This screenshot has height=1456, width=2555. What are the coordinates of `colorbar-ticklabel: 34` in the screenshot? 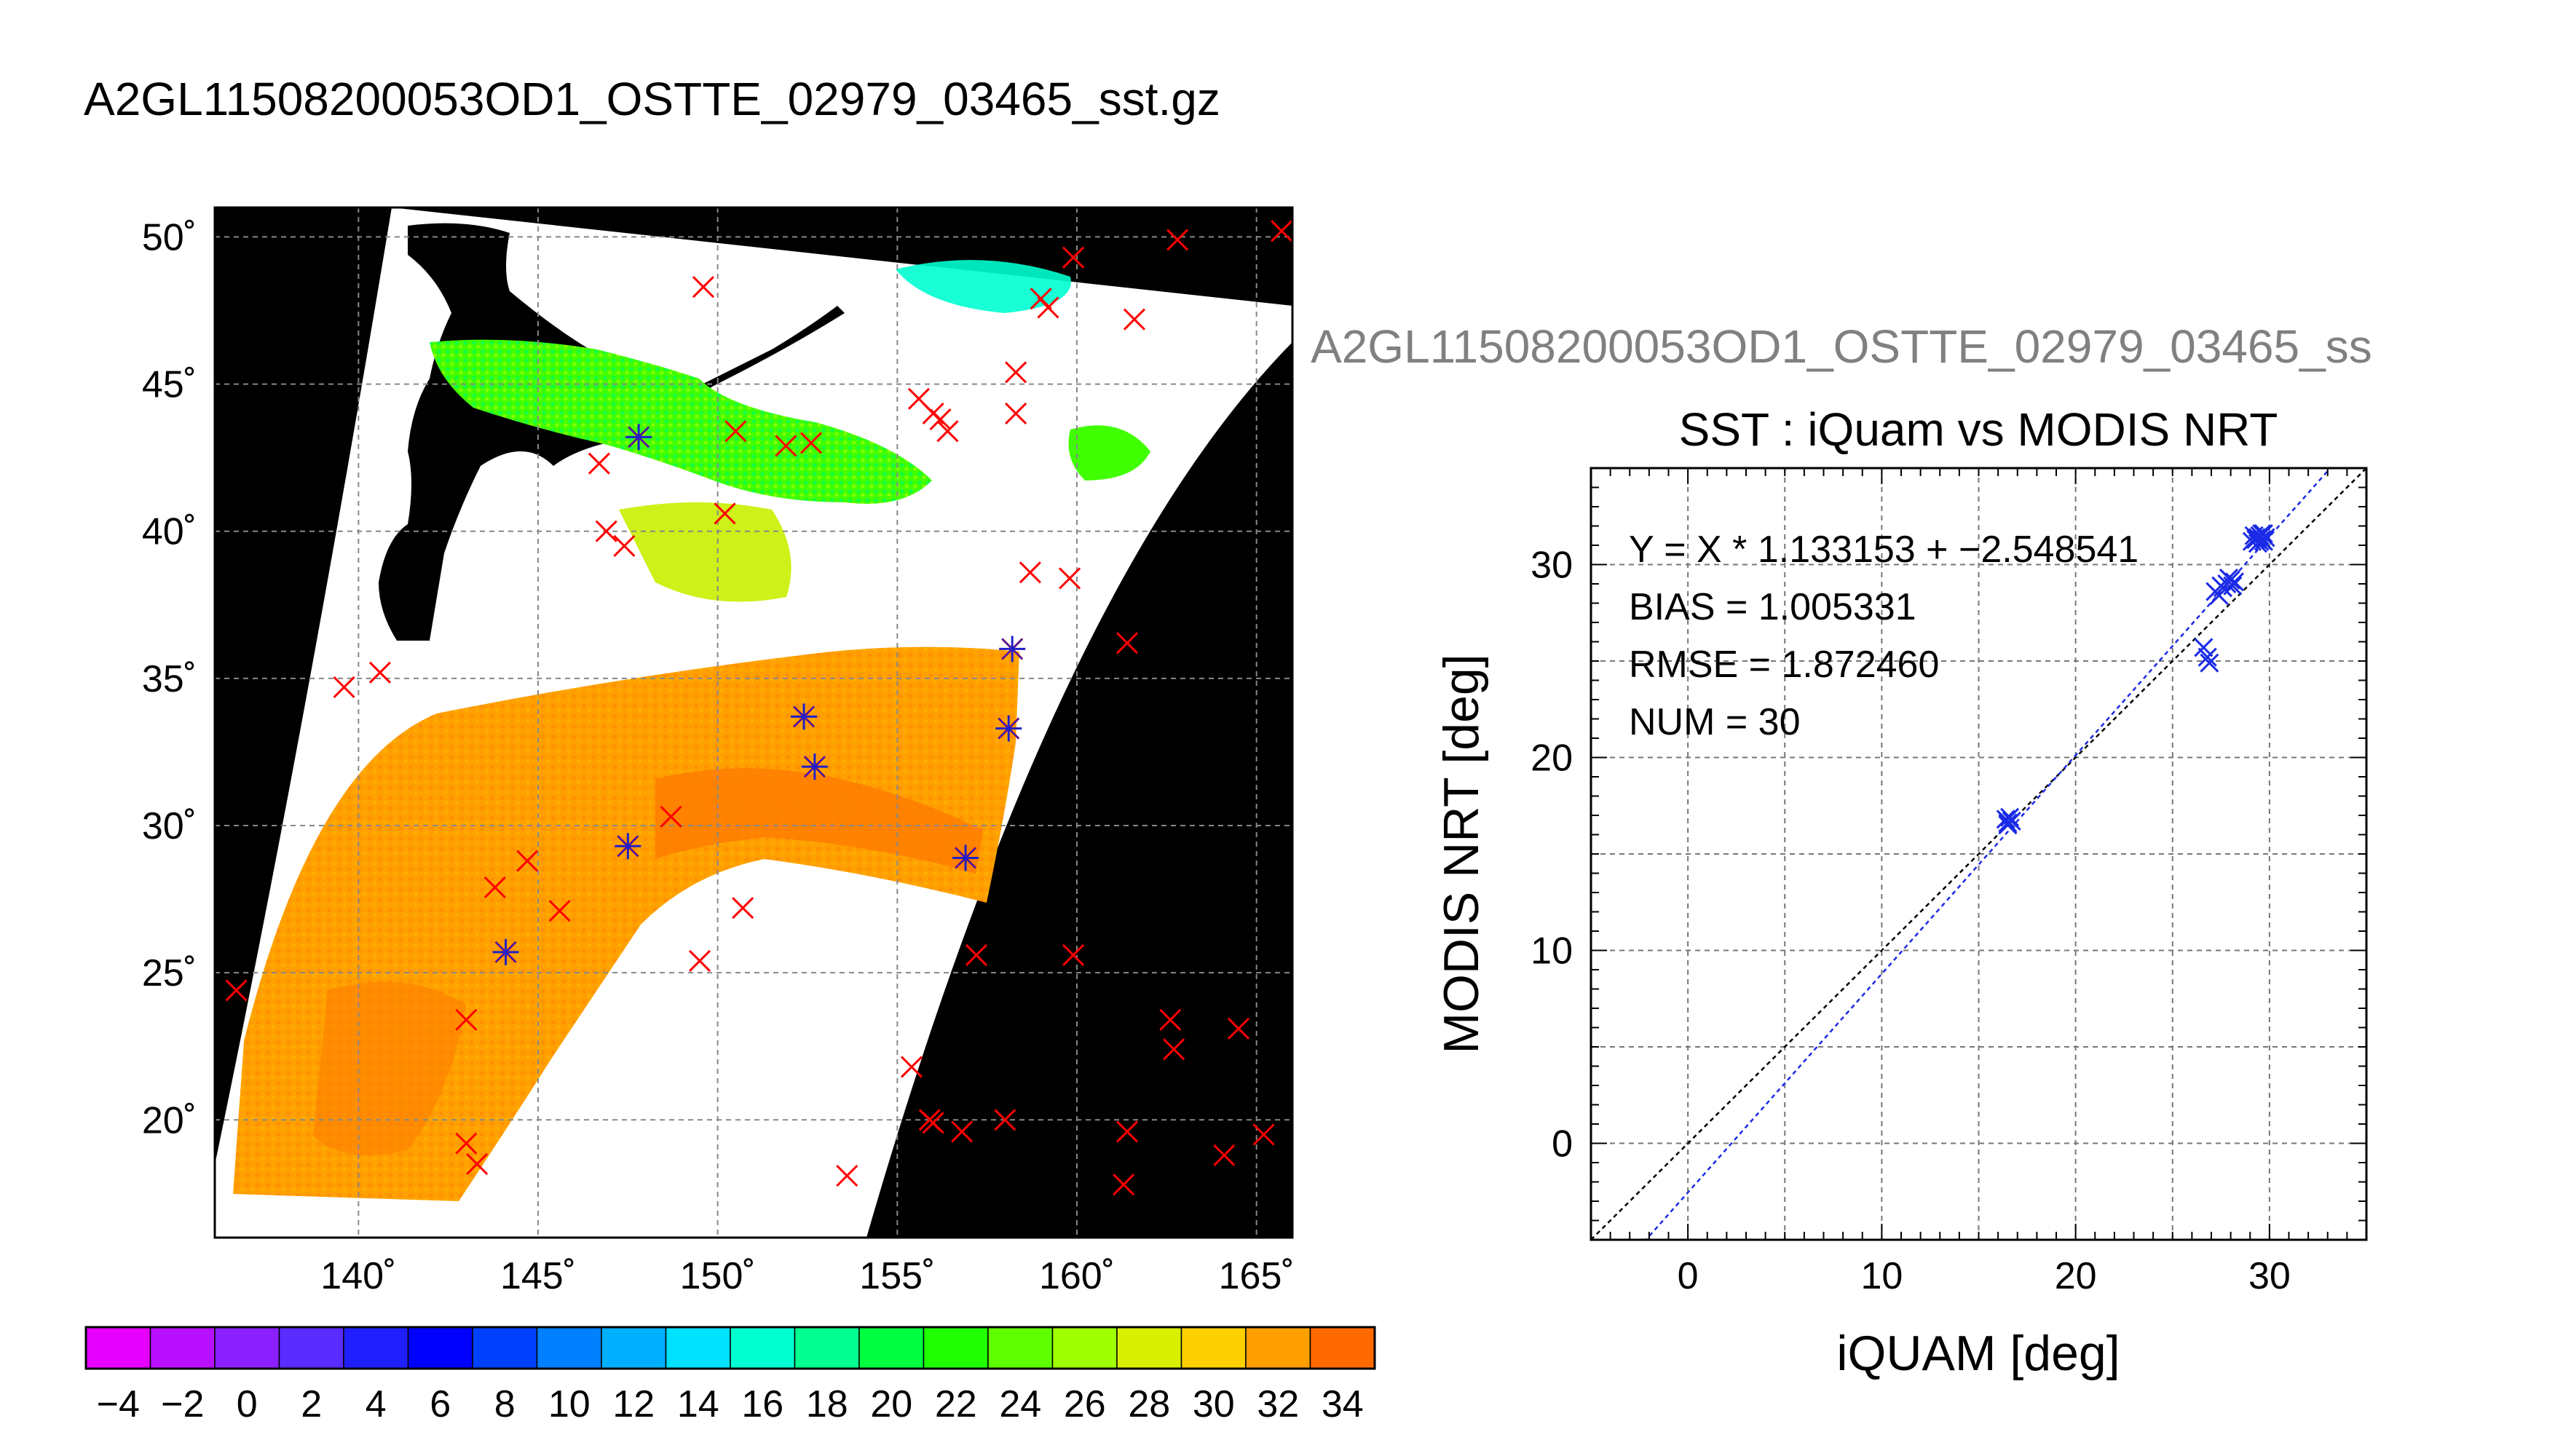 It's located at (1343, 1404).